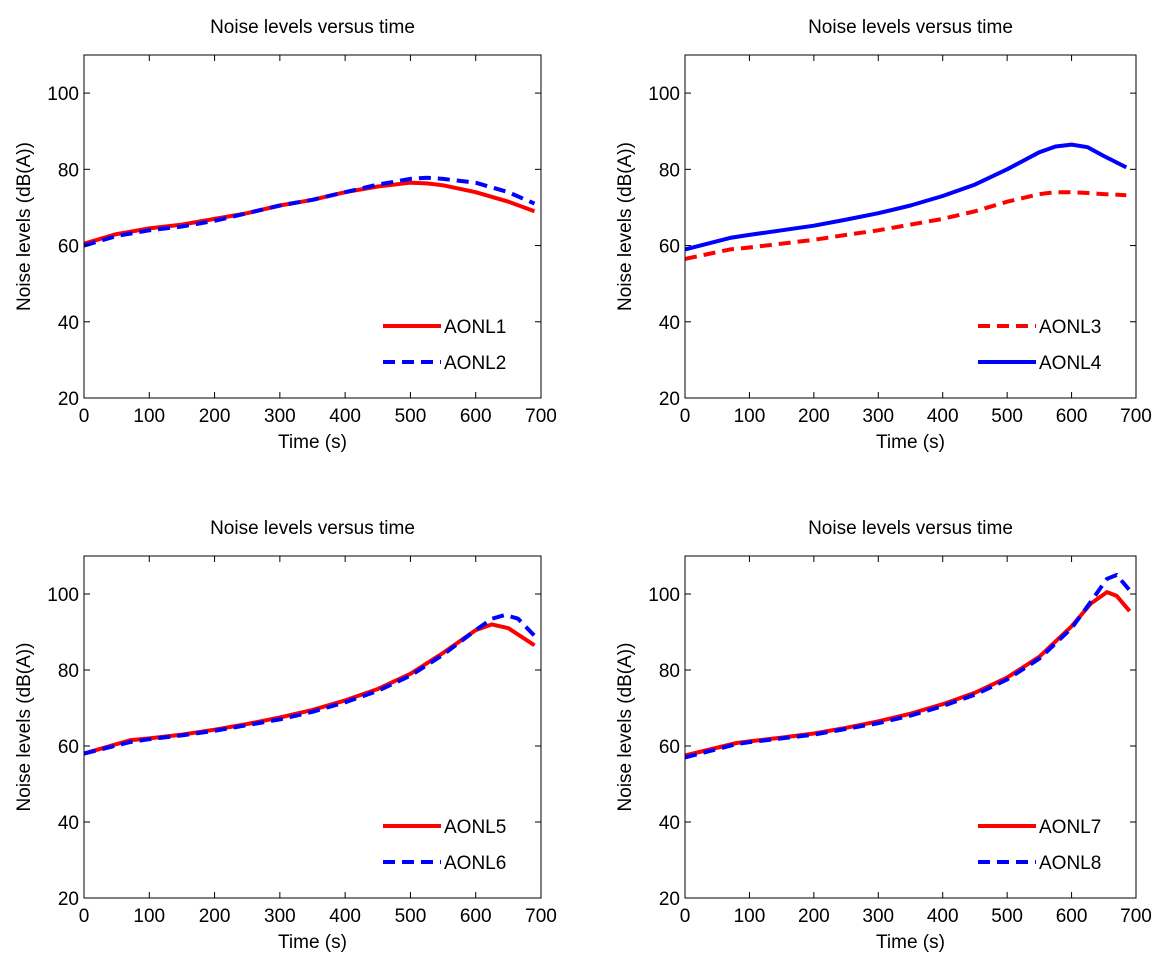  Describe the element at coordinates (905, 225) in the screenshot. I see `series-line-aonl3` at that location.